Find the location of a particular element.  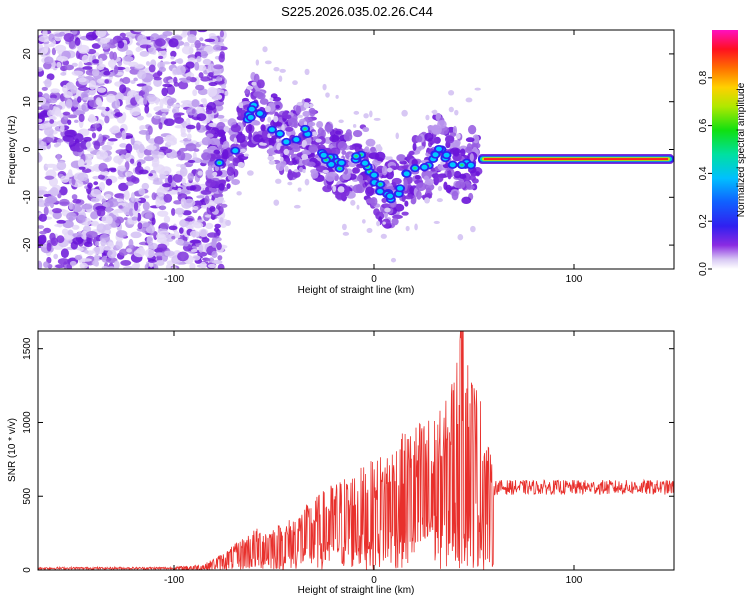

x-tick-label: 100 is located at coordinates (574, 580).